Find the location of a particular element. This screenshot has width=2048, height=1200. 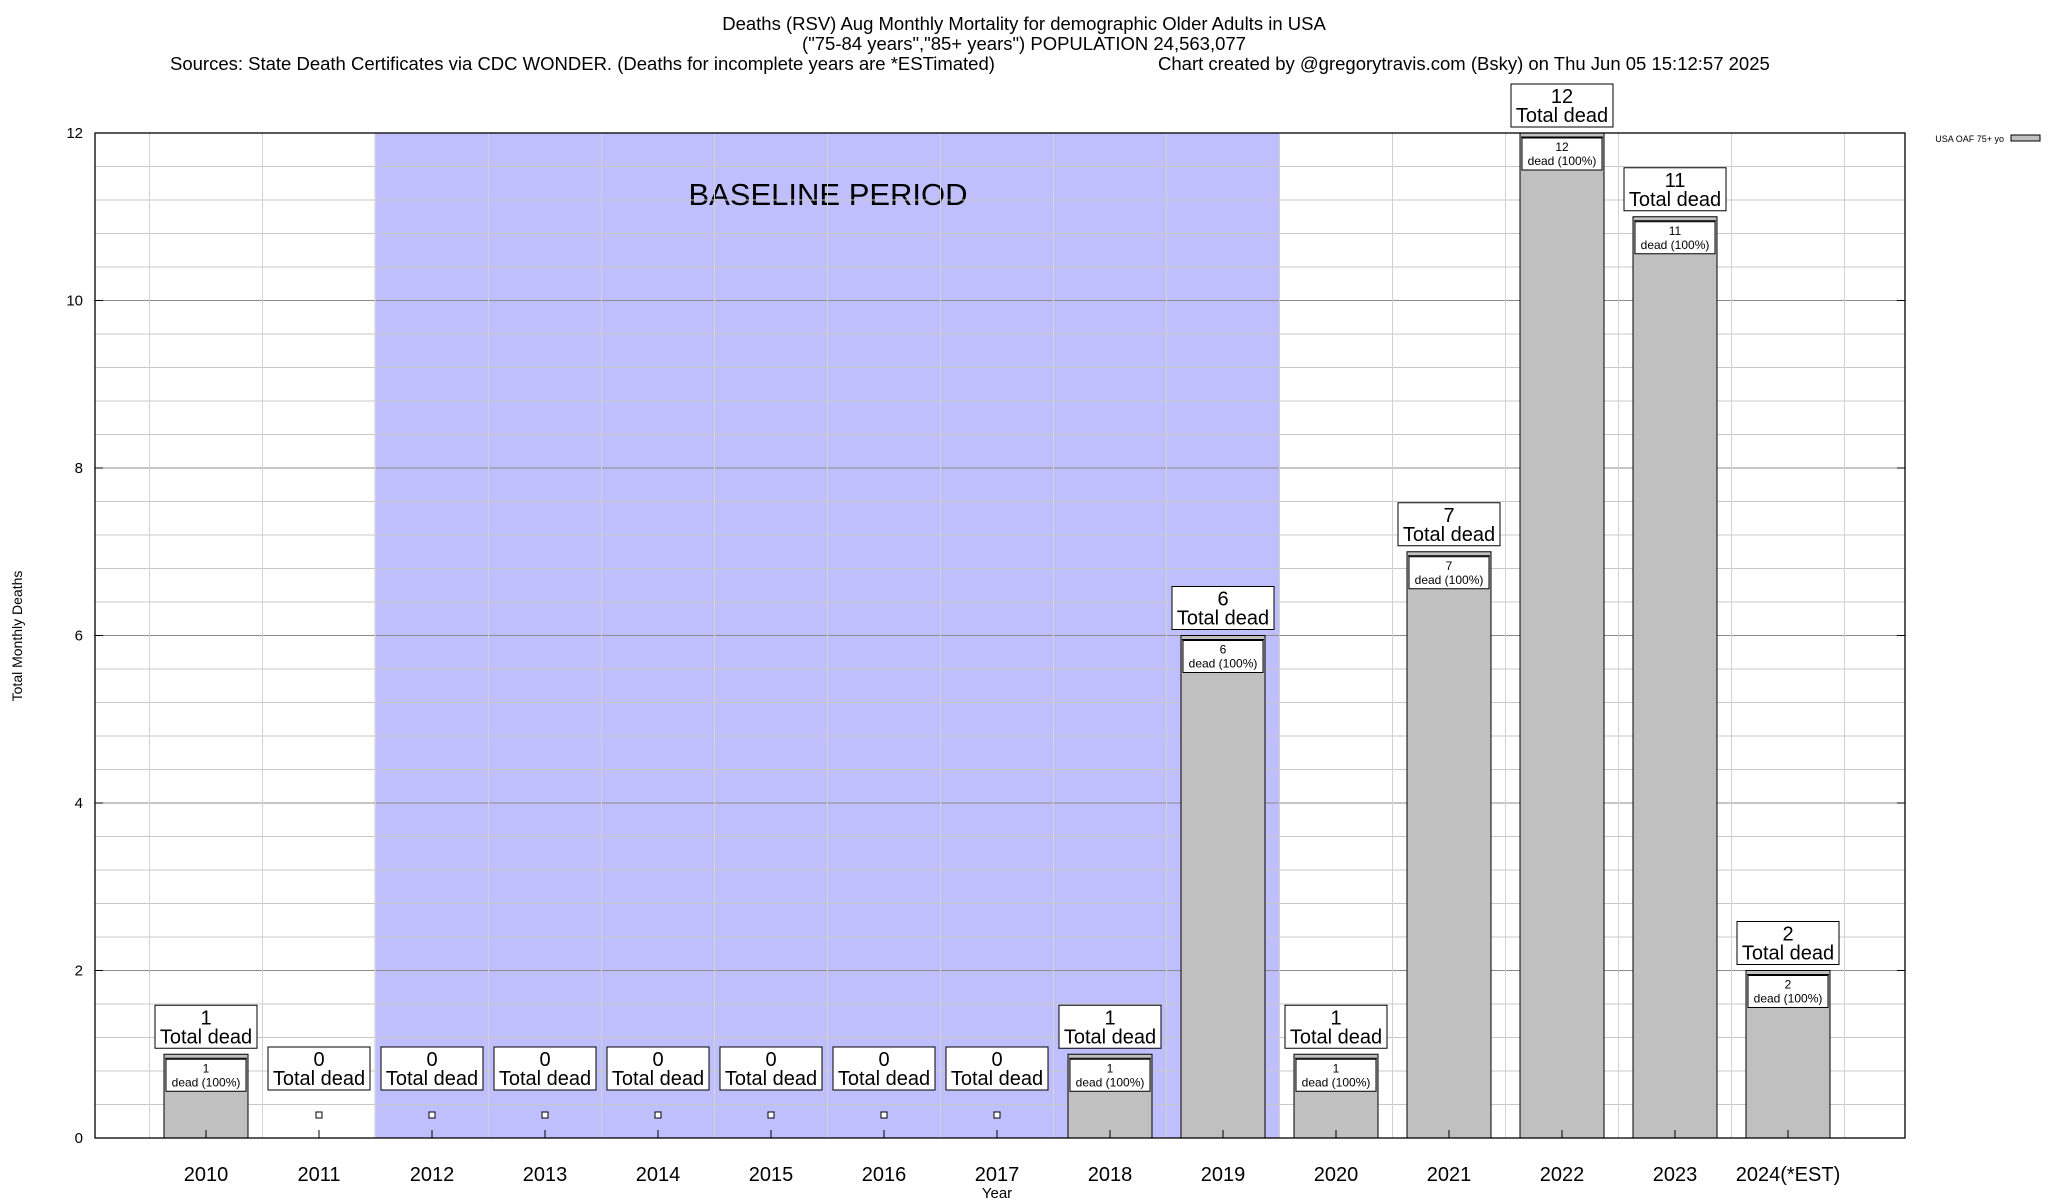

legend-label: USA OAF 75+ yo is located at coordinates (1969, 139).